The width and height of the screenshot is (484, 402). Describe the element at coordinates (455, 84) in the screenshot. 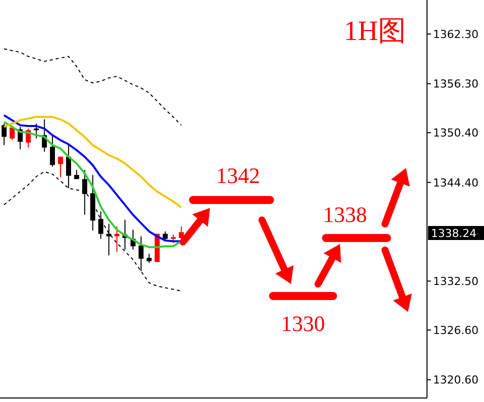

I see `y-tick-label: 1356.30` at that location.